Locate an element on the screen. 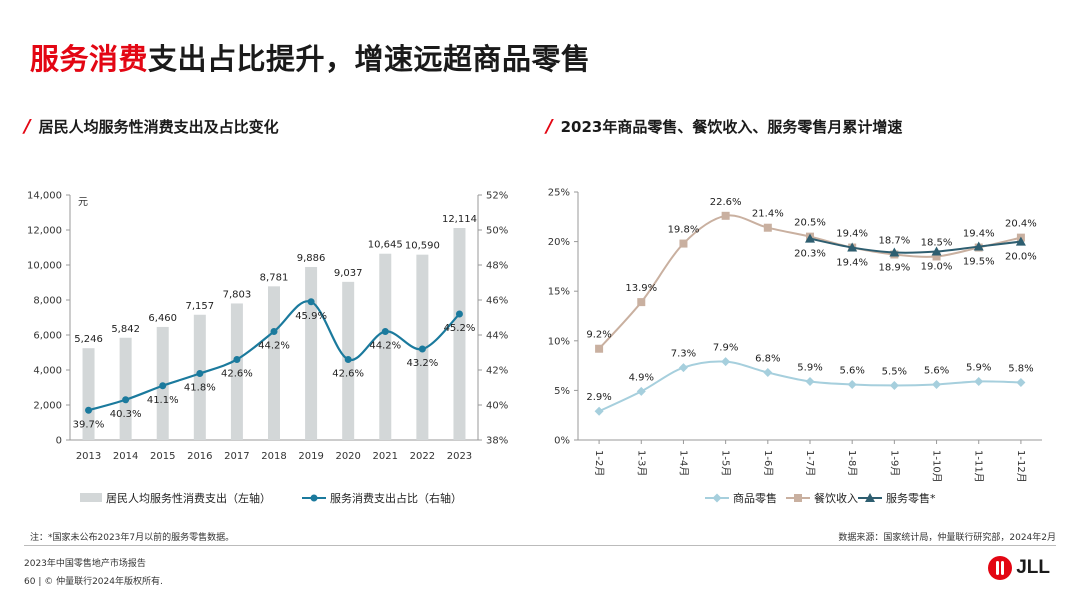 The width and height of the screenshot is (1080, 607). series-3-value-label: 18.9% is located at coordinates (894, 268).